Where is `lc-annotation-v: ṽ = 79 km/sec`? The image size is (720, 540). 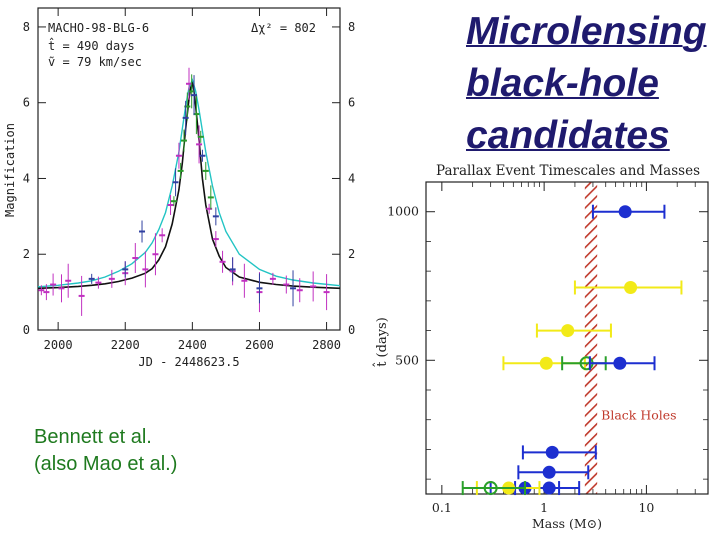
lc-annotation-v: ṽ = 79 km/sec is located at coordinates (95, 62).